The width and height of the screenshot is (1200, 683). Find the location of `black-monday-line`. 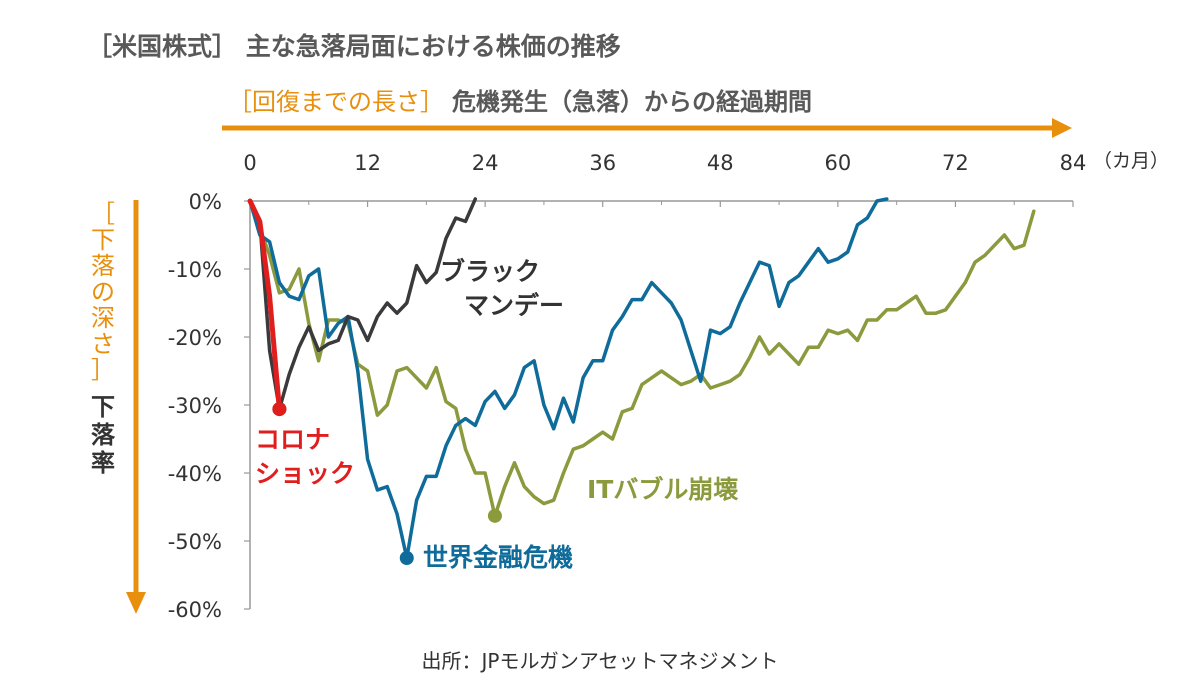

black-monday-line is located at coordinates (363, 304).